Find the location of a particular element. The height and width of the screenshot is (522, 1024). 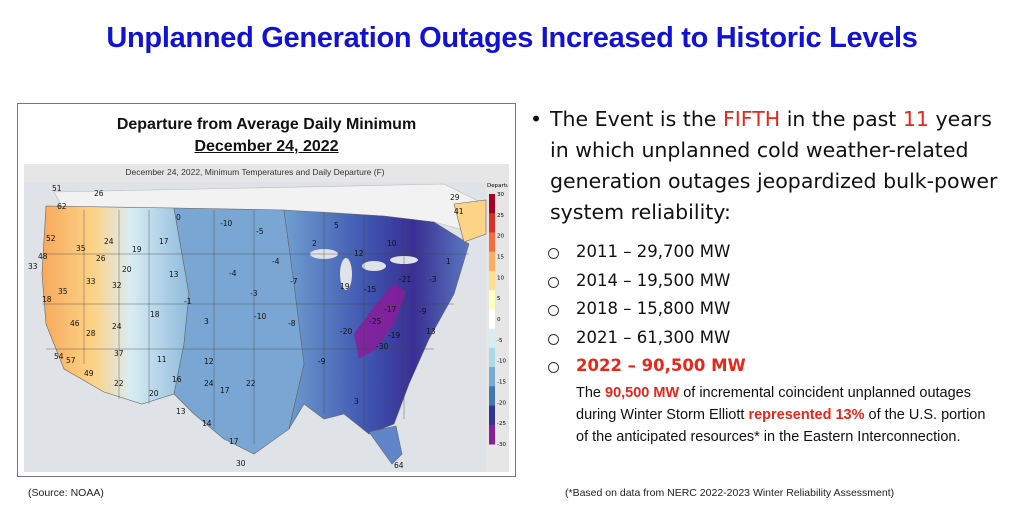

svg-text: -21 is located at coordinates (405, 279).